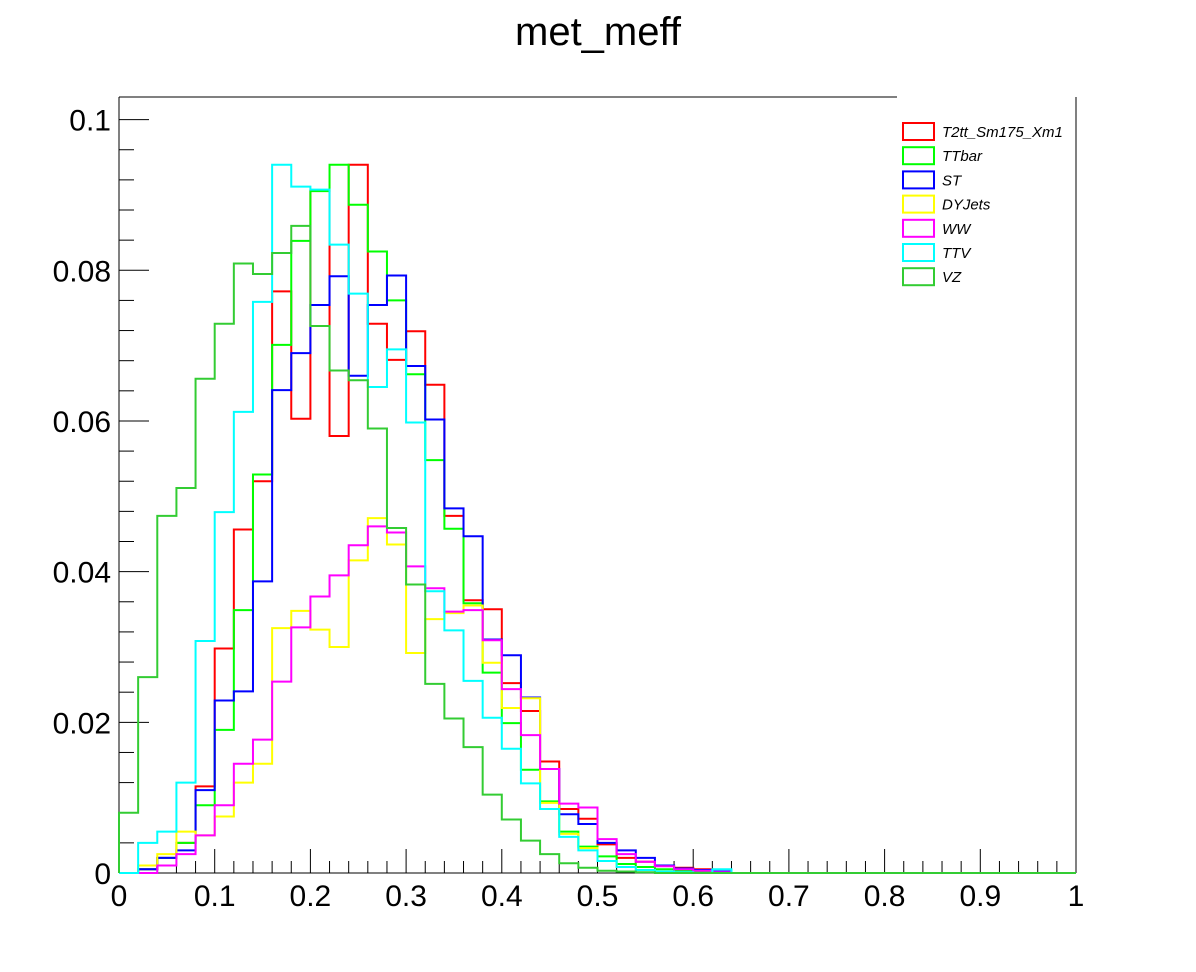 The width and height of the screenshot is (1196, 972). What do you see at coordinates (957, 253) in the screenshot?
I see `legend-label: TTV` at bounding box center [957, 253].